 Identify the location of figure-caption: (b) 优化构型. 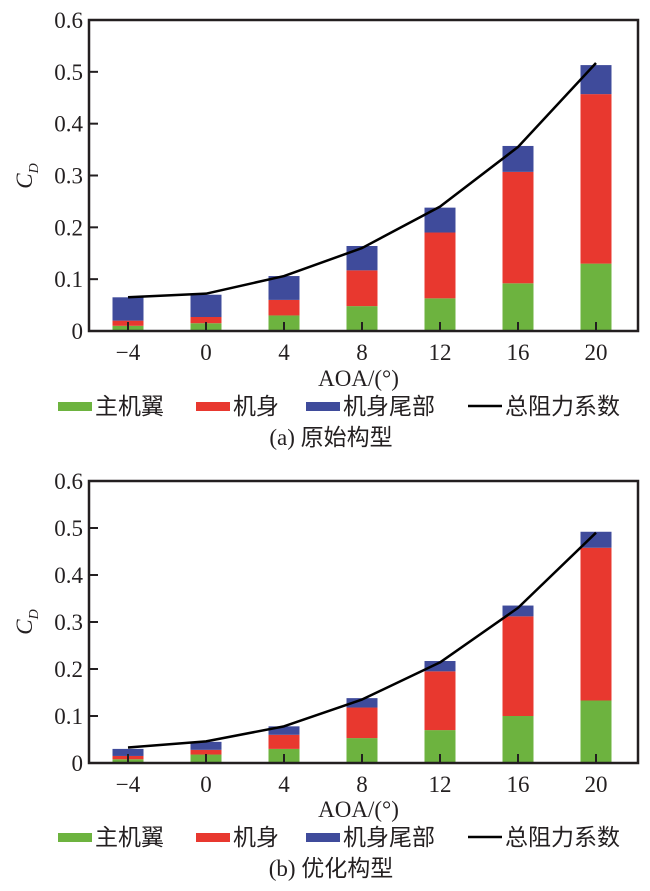
(331, 868).